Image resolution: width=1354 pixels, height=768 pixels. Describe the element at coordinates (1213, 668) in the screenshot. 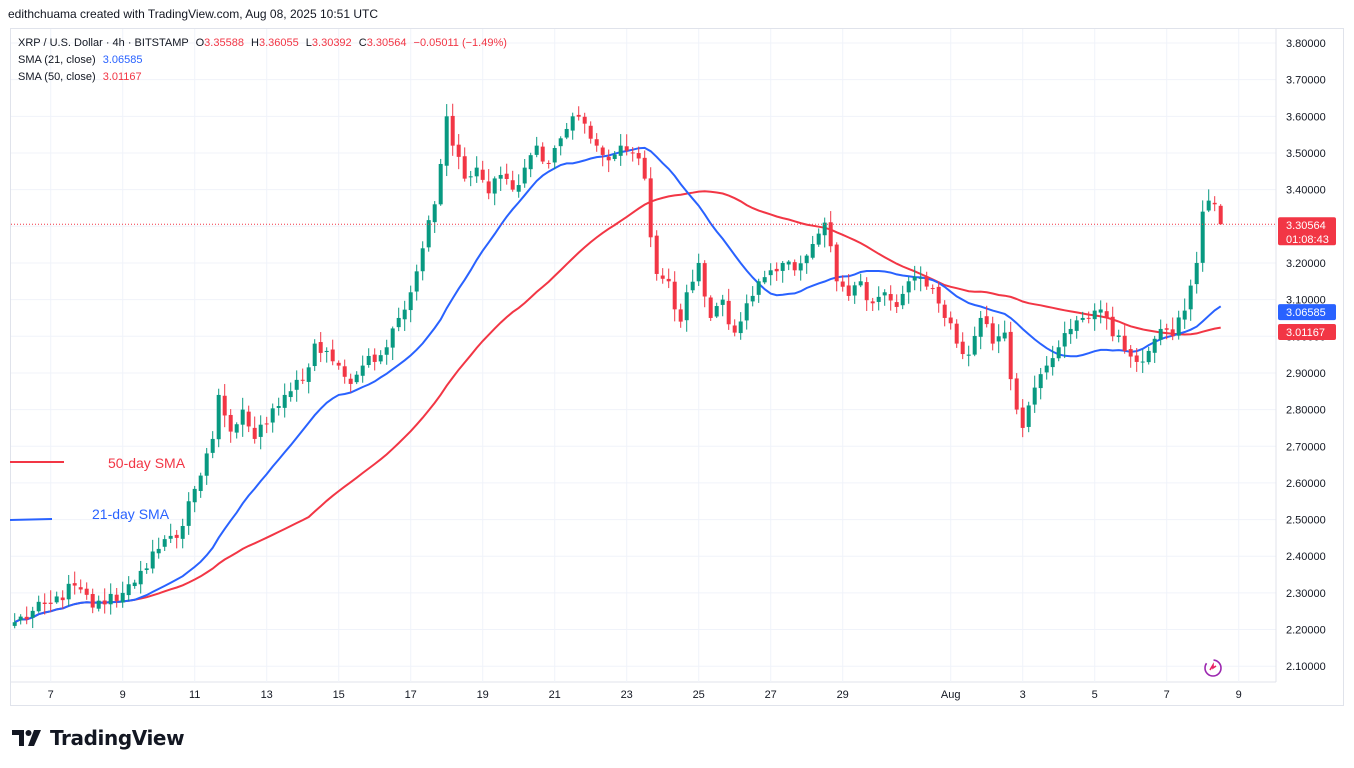

I see `replay-icon` at that location.